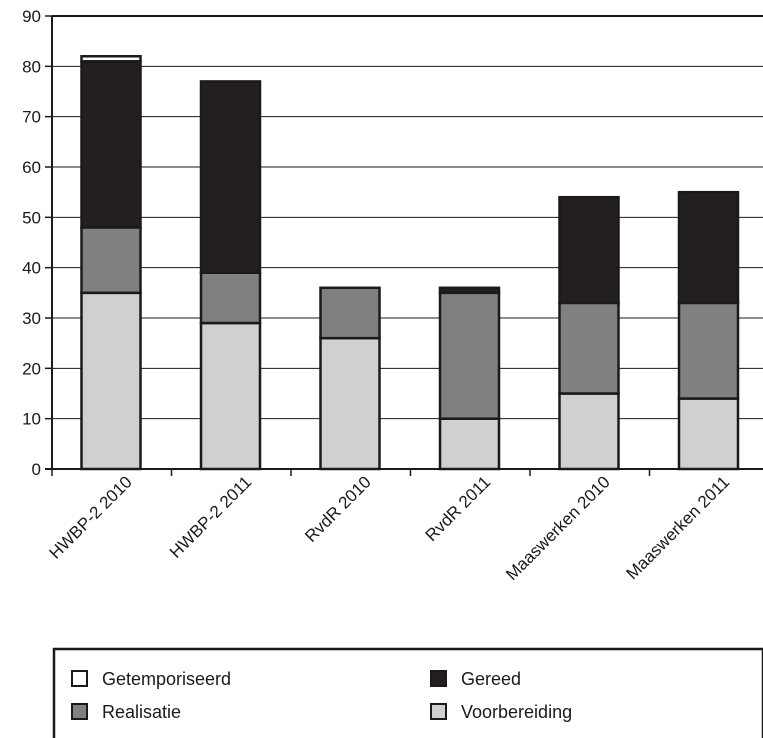 This screenshot has width=763, height=738. I want to click on bar-segment-voorbereiding-rvdr-2010, so click(350, 403).